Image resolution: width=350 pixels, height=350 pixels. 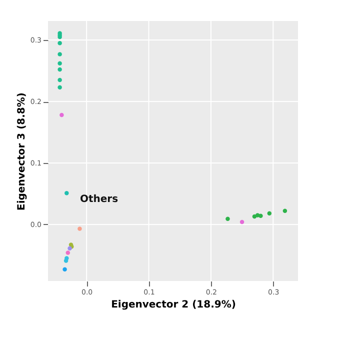 I want to click on x-axis-title: Eigenvector 2 (18.9%), so click(x=173, y=305).